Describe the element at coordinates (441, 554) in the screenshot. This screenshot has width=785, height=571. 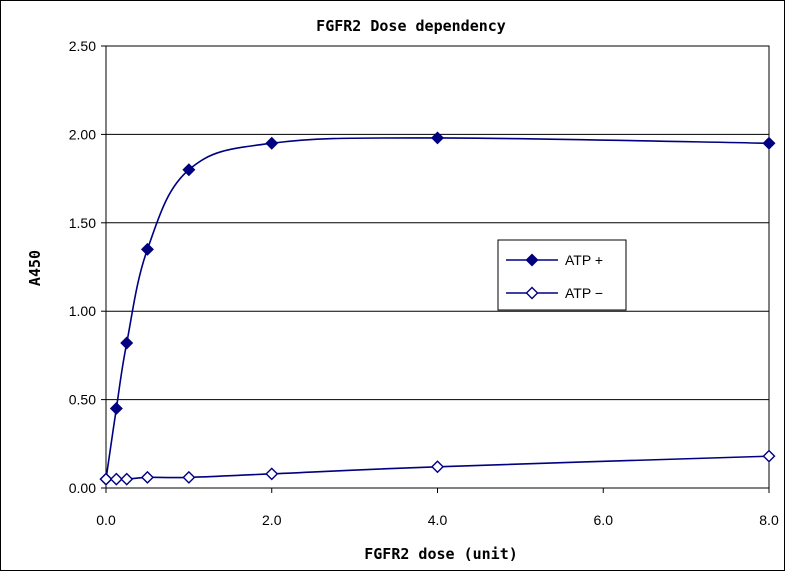
I see `x-axis-label: FGFR2 dose (unit)` at that location.